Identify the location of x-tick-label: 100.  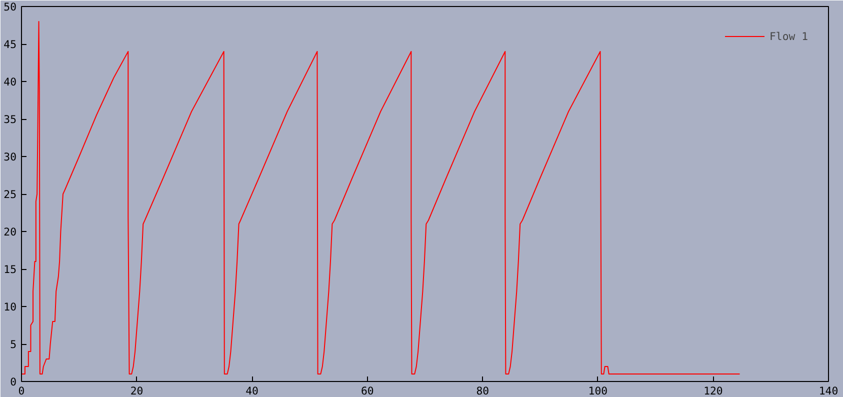
(598, 390).